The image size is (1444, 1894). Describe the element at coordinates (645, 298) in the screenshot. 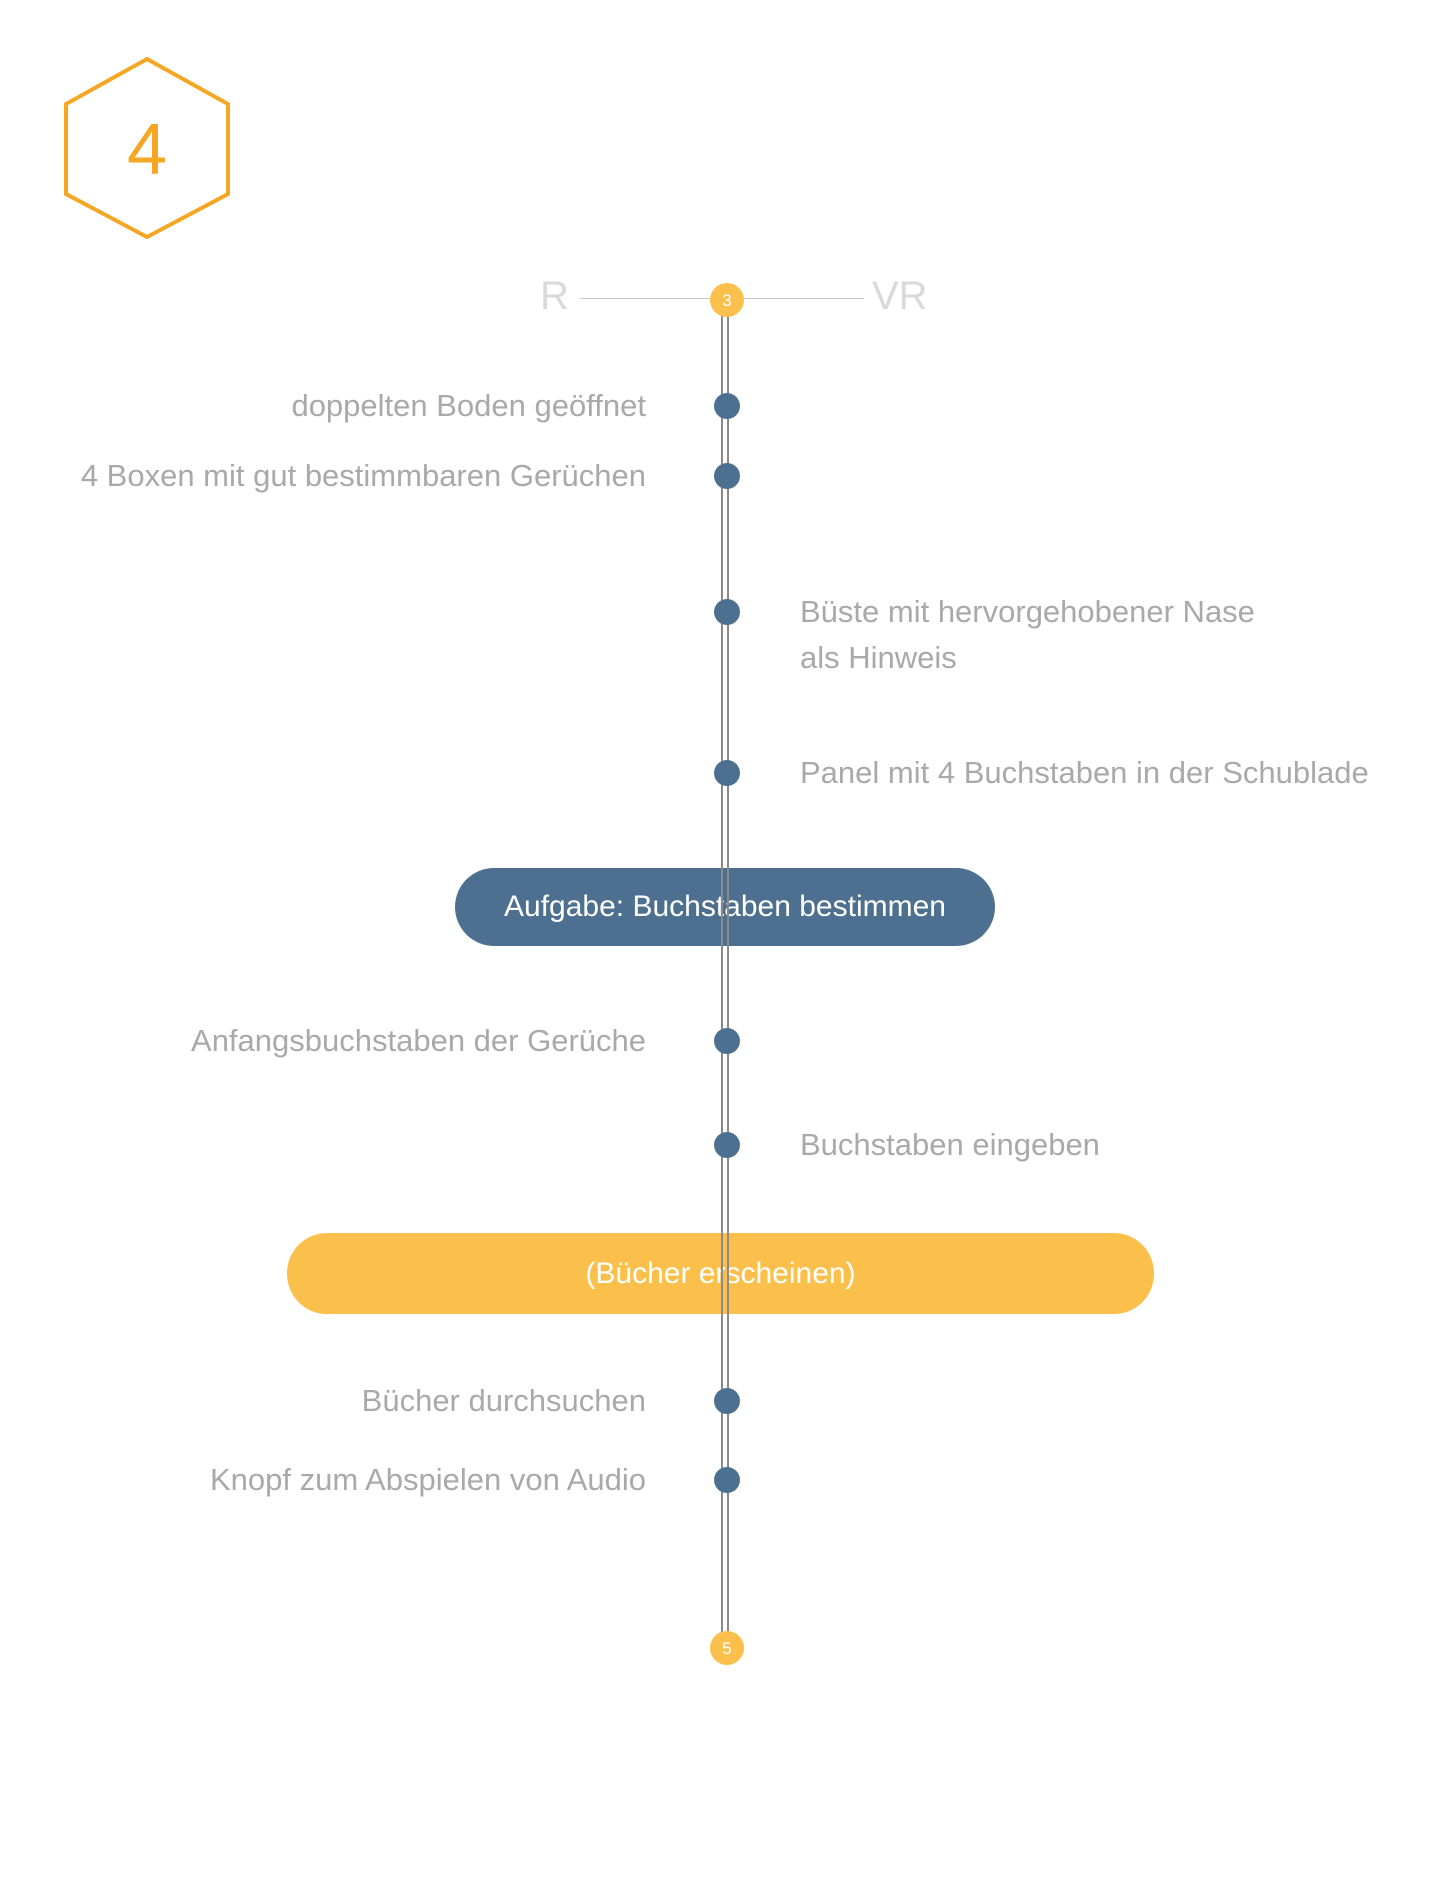

I see `axis-line-left` at that location.